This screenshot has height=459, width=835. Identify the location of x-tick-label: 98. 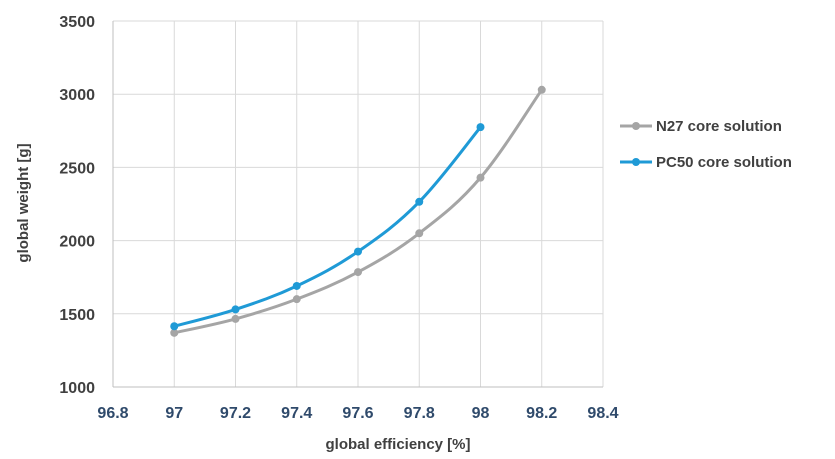
(481, 413).